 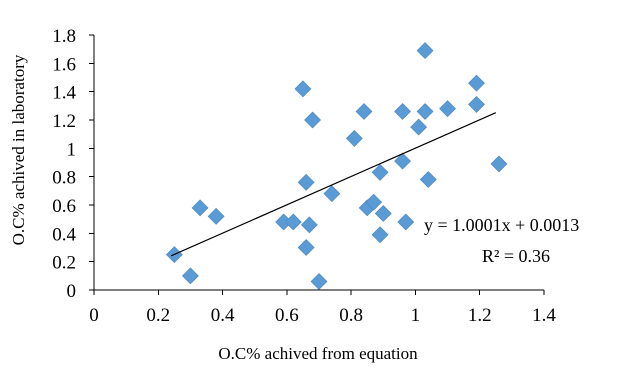 What do you see at coordinates (64, 234) in the screenshot?
I see `y-tick-label: 0.4` at bounding box center [64, 234].